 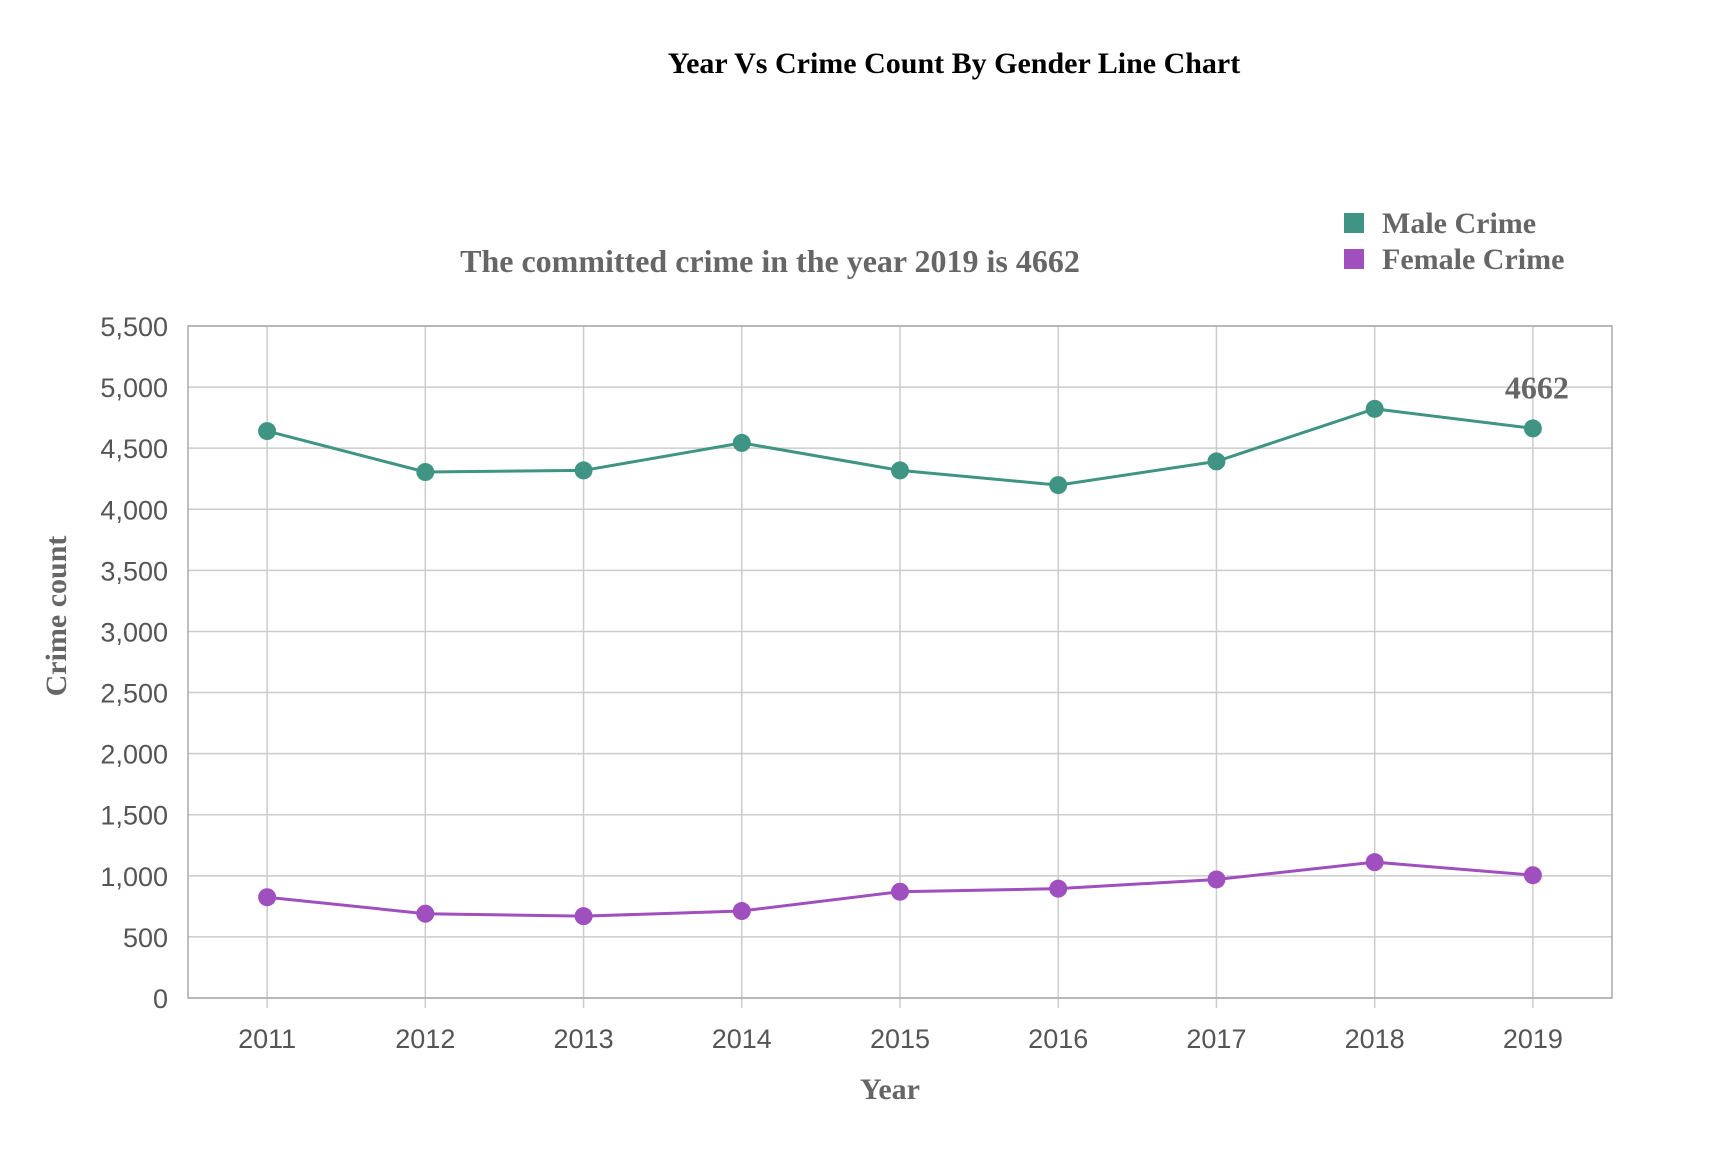 I want to click on y-tick-label: 4,000, so click(x=134, y=510).